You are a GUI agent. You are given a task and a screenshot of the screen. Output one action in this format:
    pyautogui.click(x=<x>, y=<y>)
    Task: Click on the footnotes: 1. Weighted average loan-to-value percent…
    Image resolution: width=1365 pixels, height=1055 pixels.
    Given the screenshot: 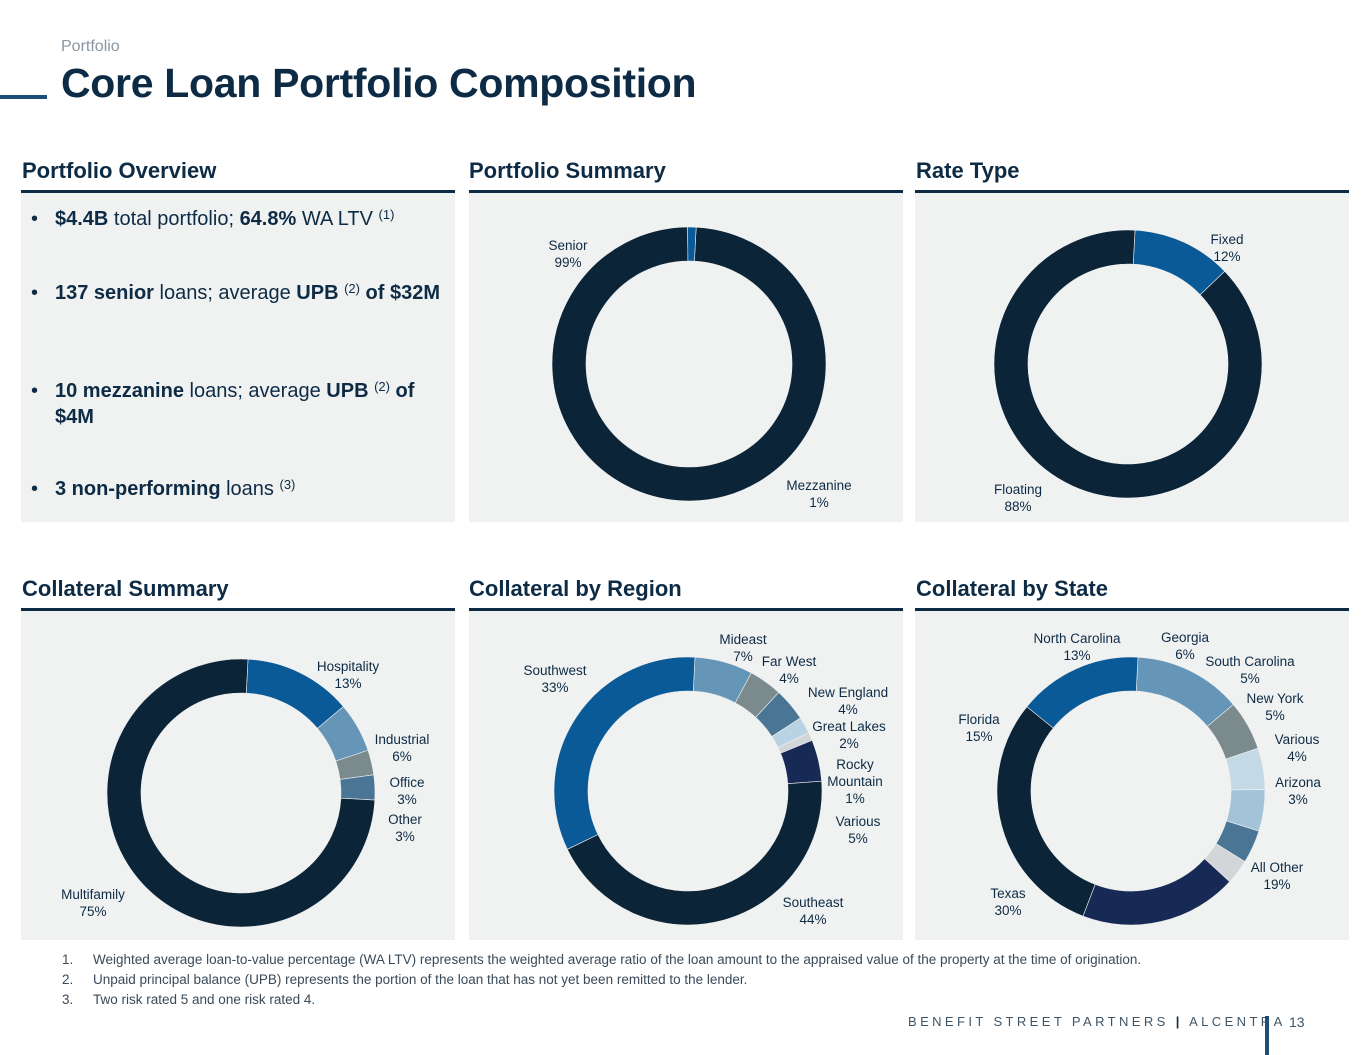 What is the action you would take?
    pyautogui.click(x=601, y=982)
    